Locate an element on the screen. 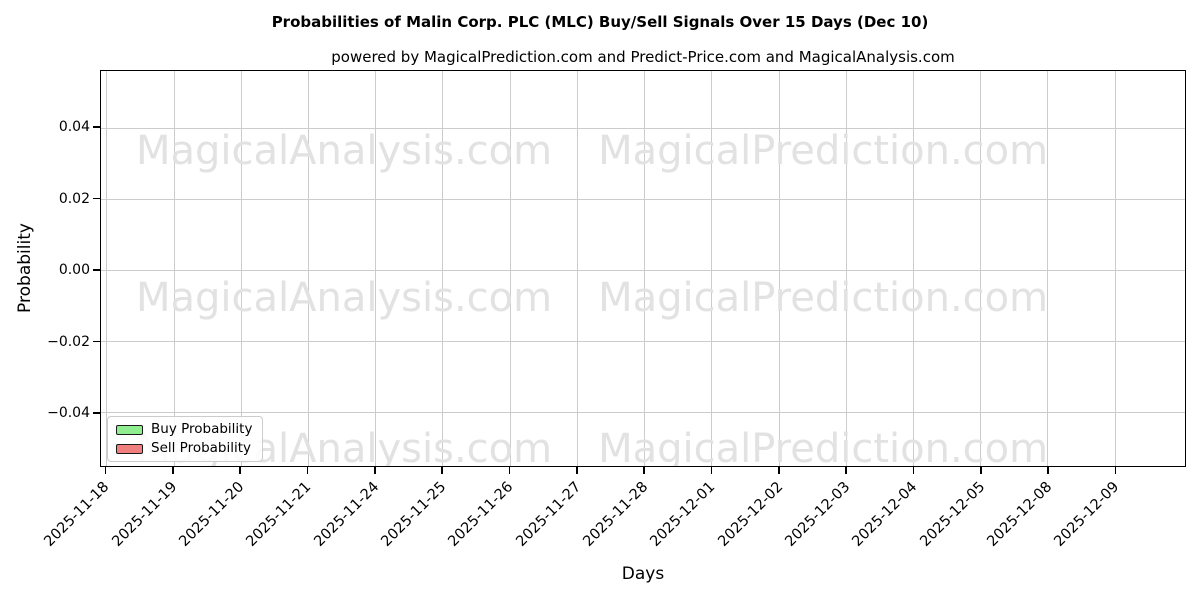 This screenshot has height=600, width=1200. legend-label-buy: Buy Probability is located at coordinates (202, 429).